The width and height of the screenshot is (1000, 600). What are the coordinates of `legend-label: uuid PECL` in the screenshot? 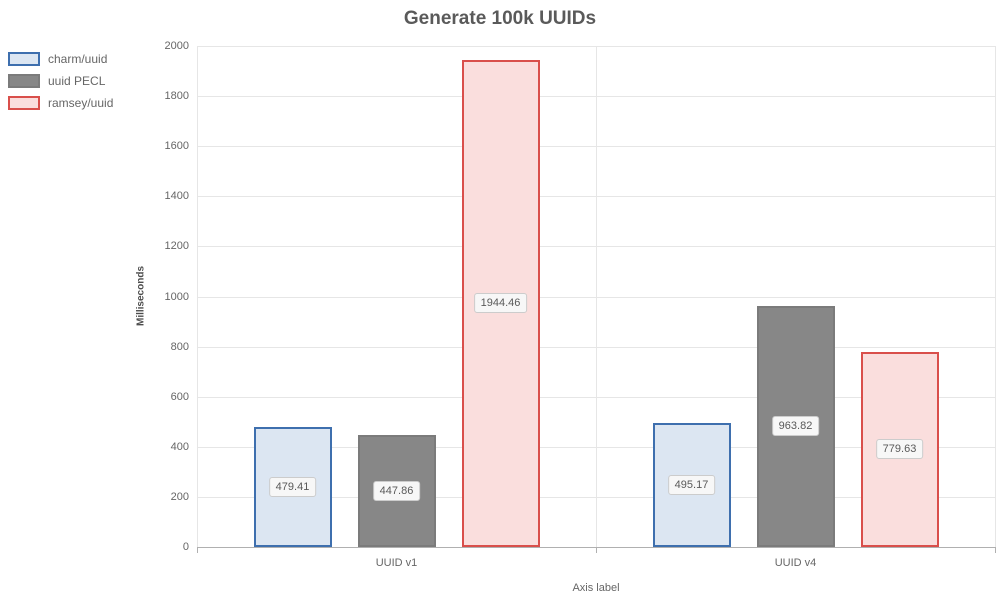 It's located at (77, 81).